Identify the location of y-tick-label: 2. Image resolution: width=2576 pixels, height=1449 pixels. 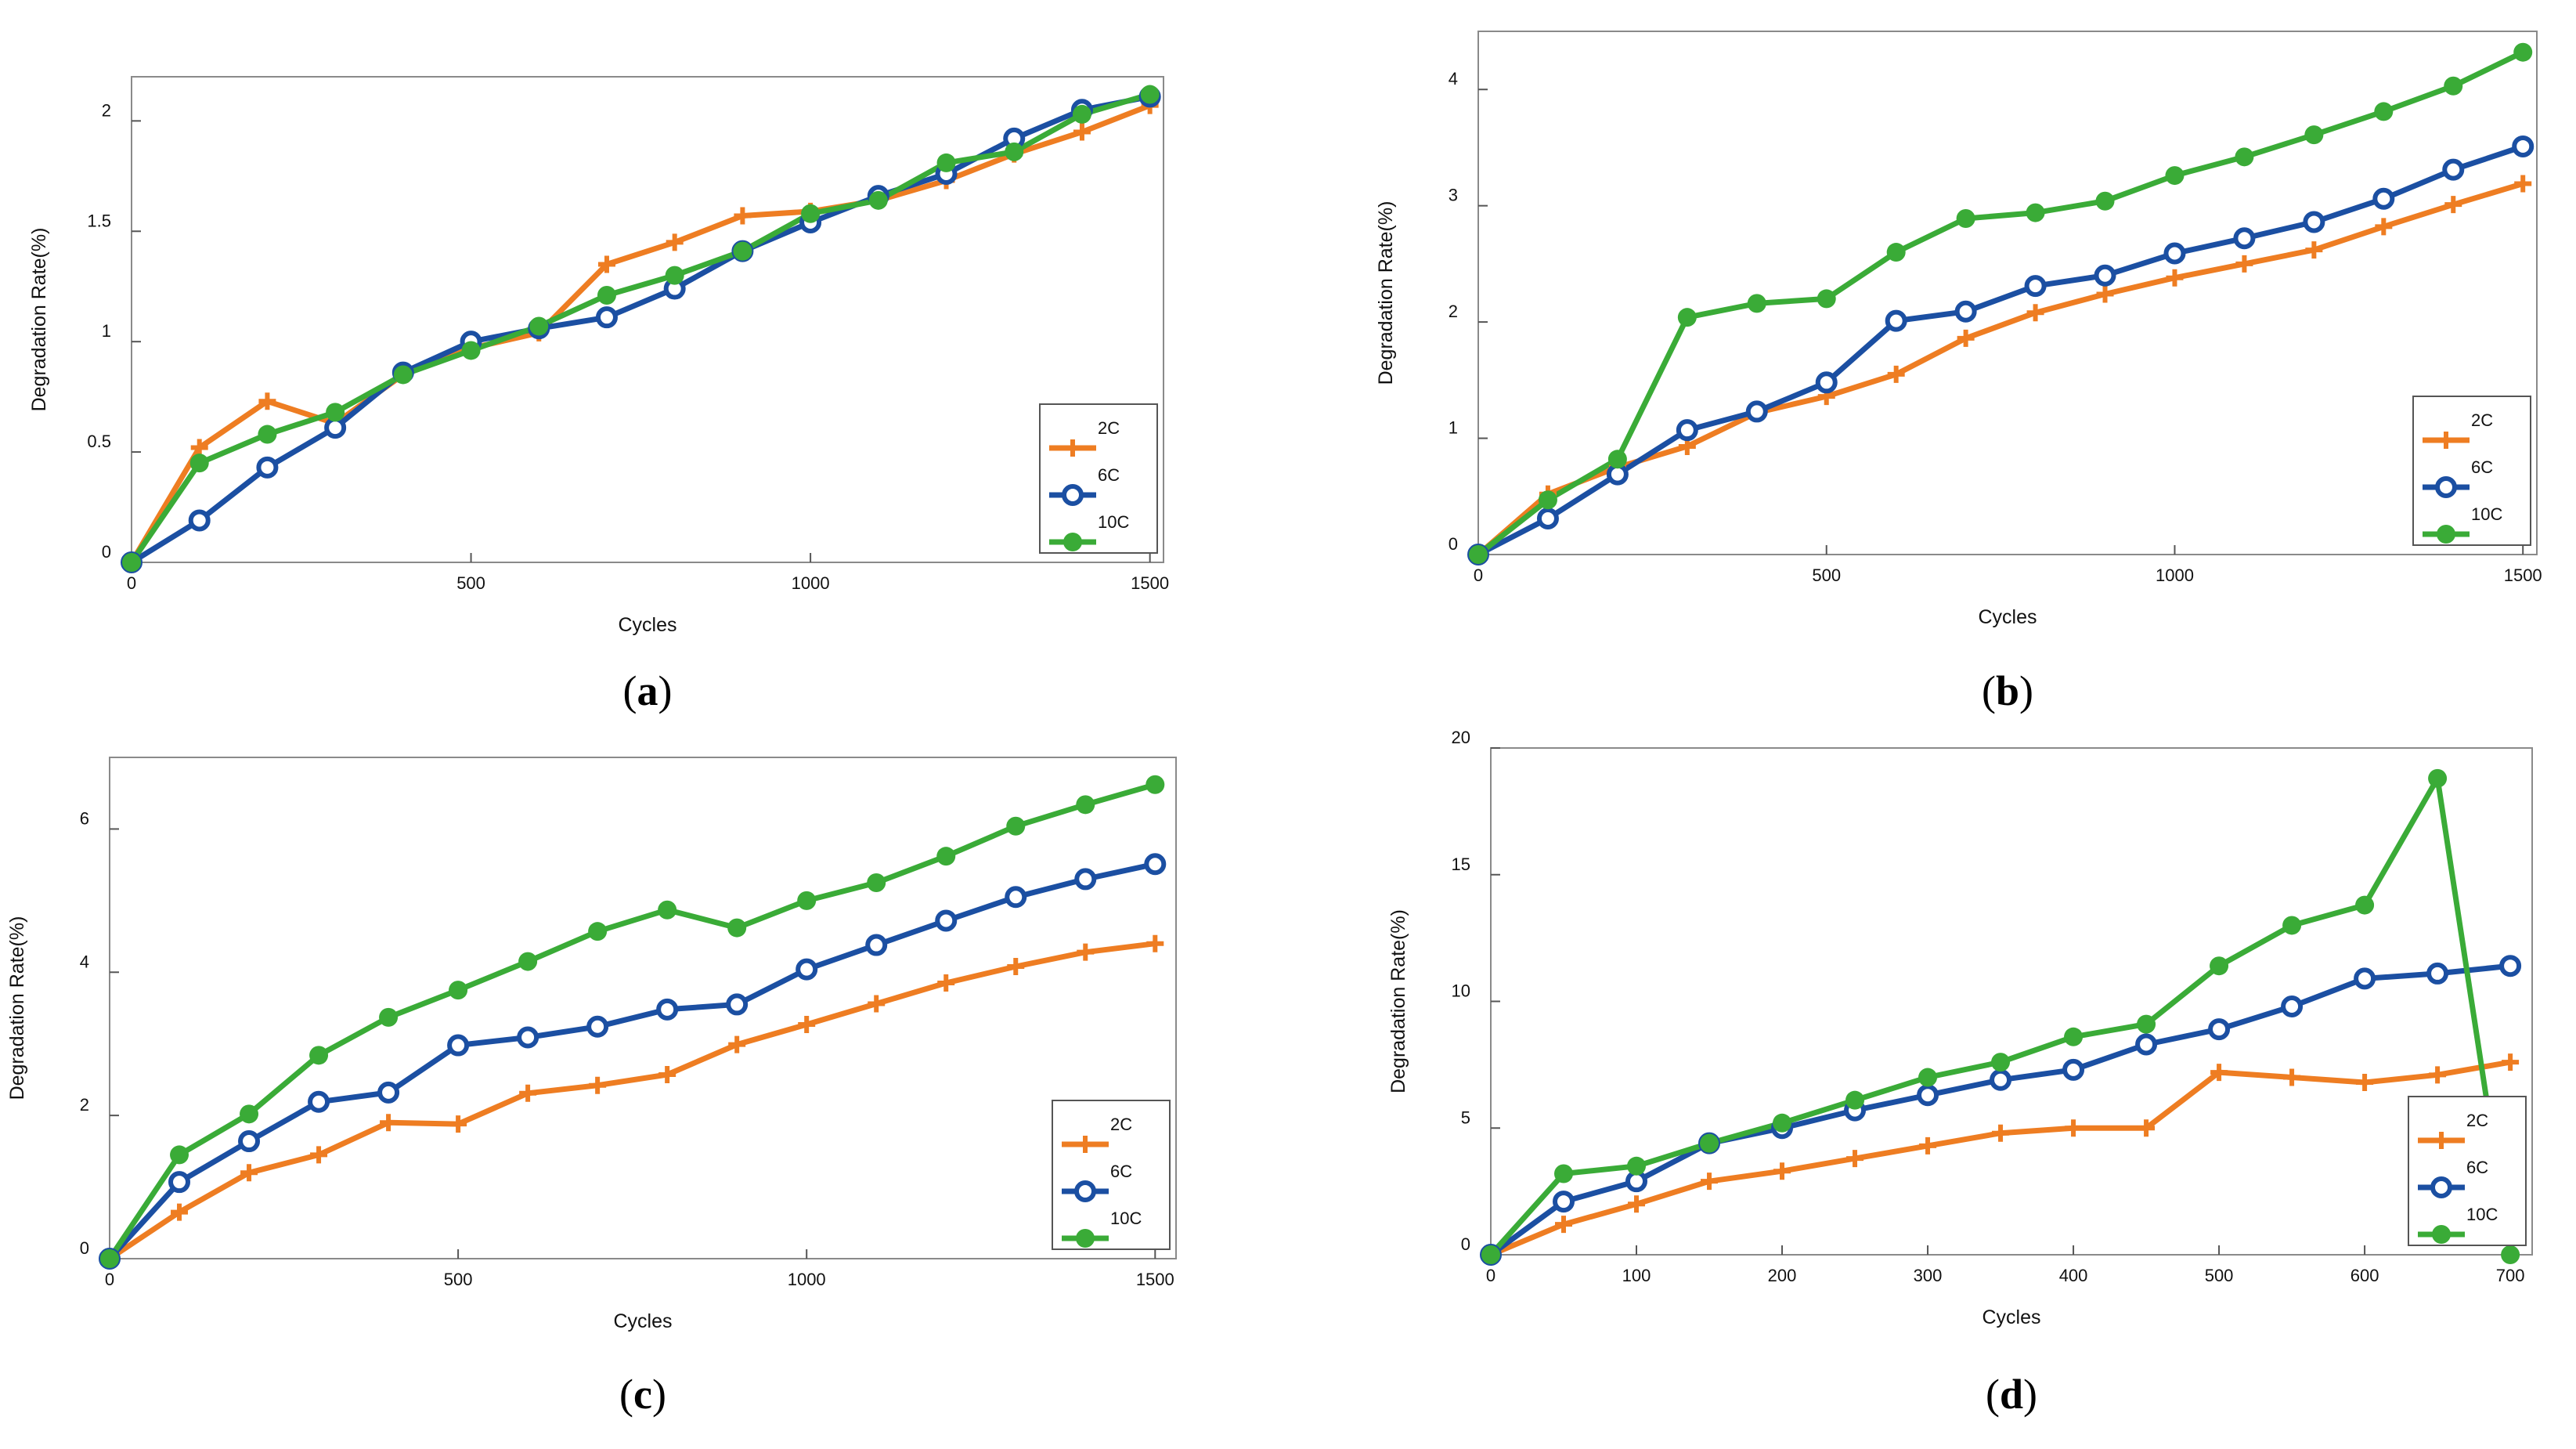
(1453, 311).